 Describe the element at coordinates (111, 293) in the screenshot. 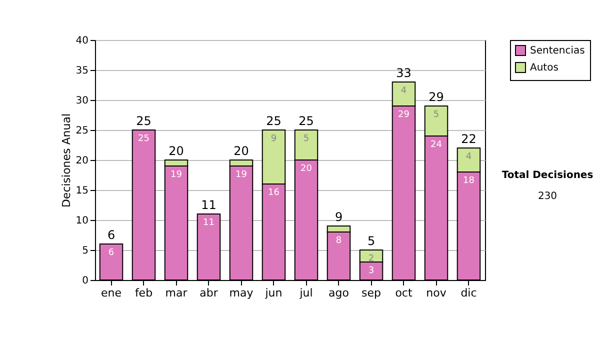

I see `x-tick-label: ene` at that location.